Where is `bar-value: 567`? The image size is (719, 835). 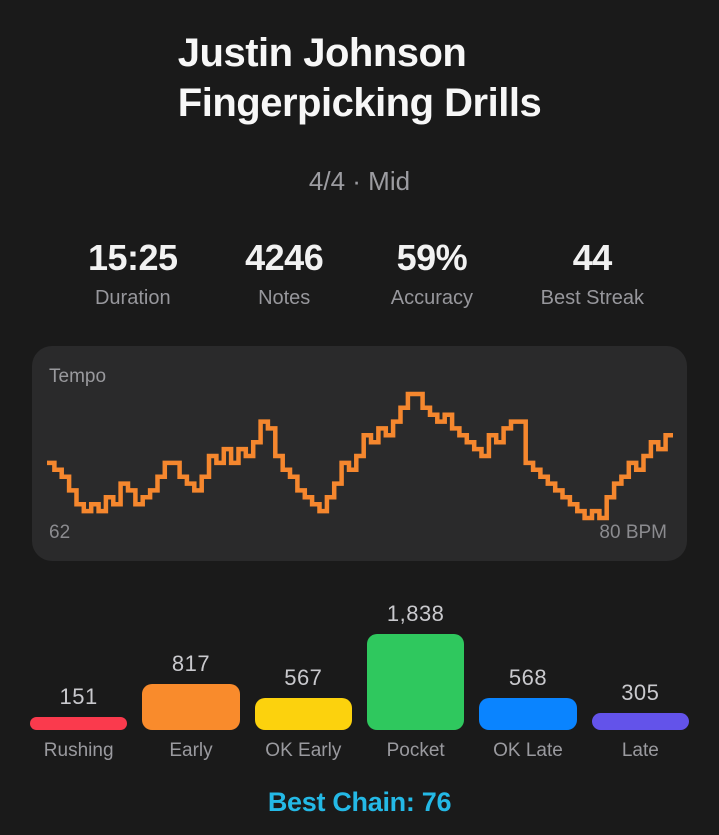 bar-value: 567 is located at coordinates (303, 677).